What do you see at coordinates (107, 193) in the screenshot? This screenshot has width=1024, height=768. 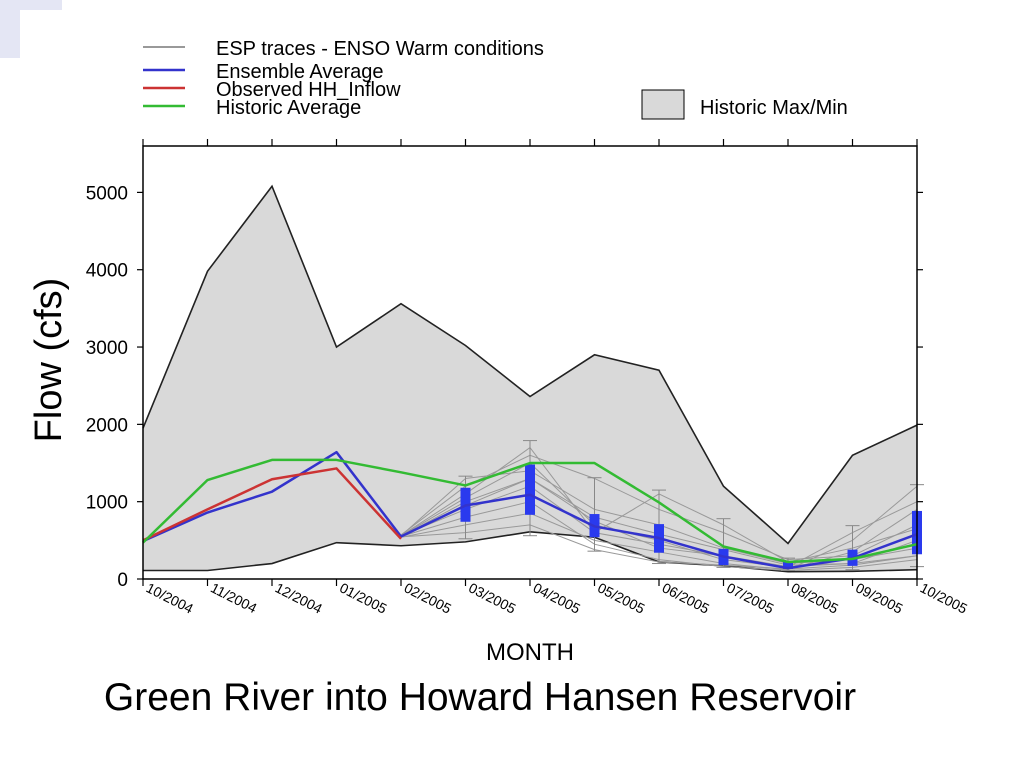 I see `y-tick-label: 5000` at bounding box center [107, 193].